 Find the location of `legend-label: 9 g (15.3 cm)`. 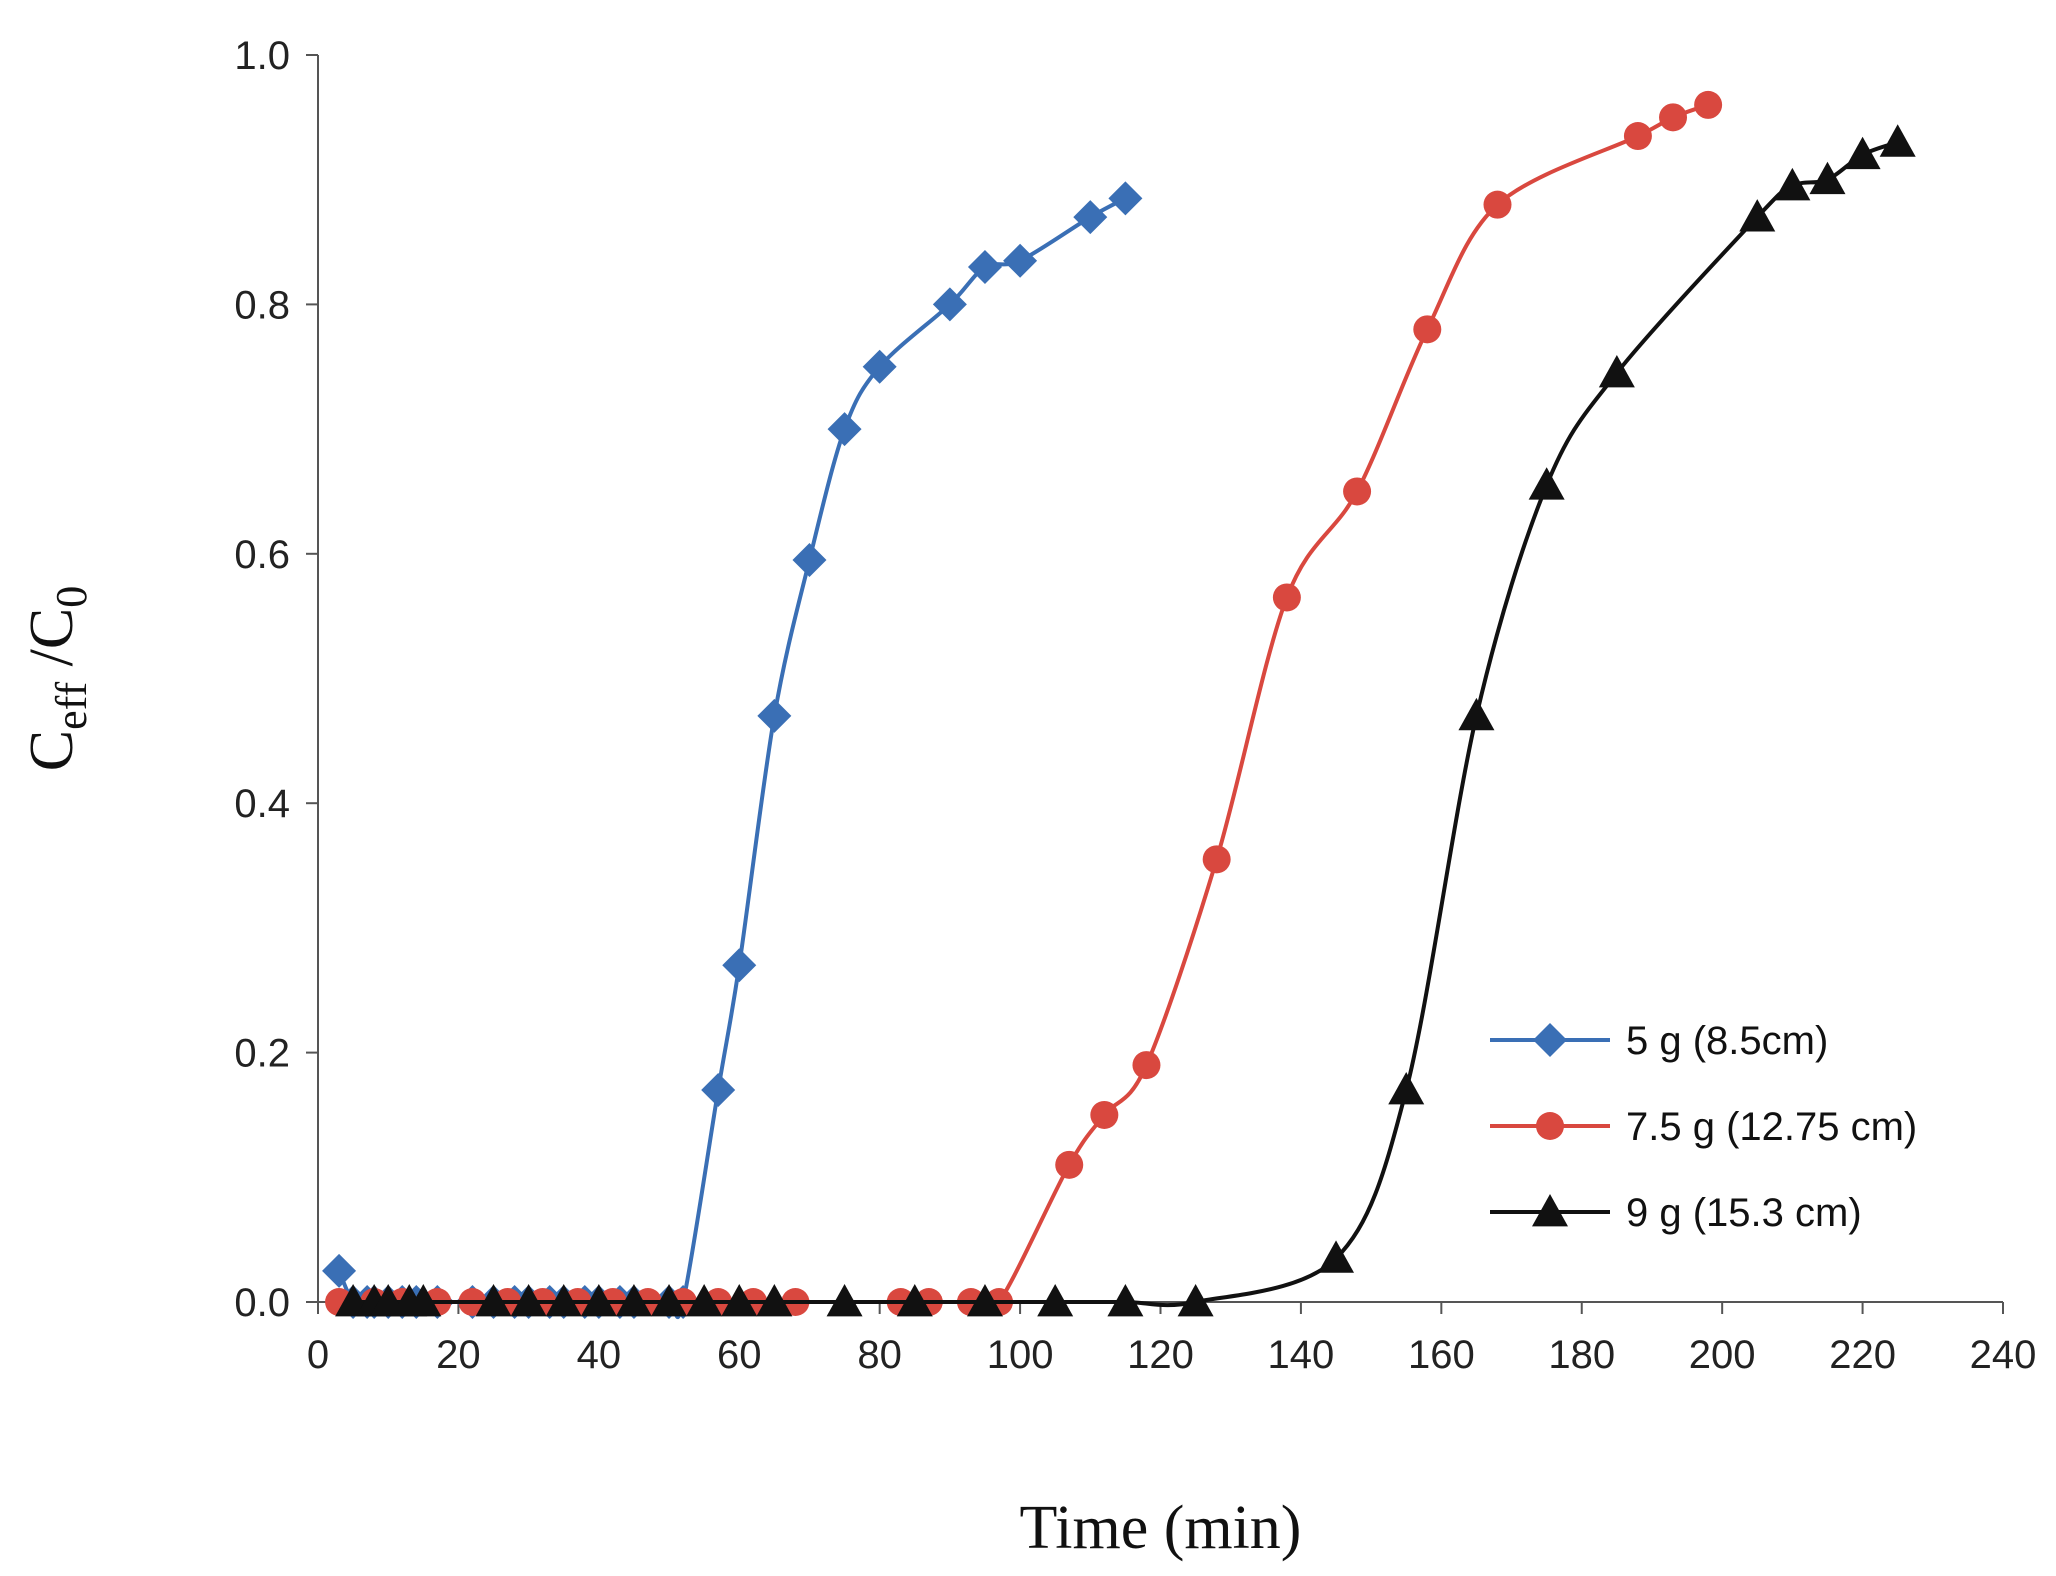

legend-label: 9 g (15.3 cm) is located at coordinates (1744, 1213).